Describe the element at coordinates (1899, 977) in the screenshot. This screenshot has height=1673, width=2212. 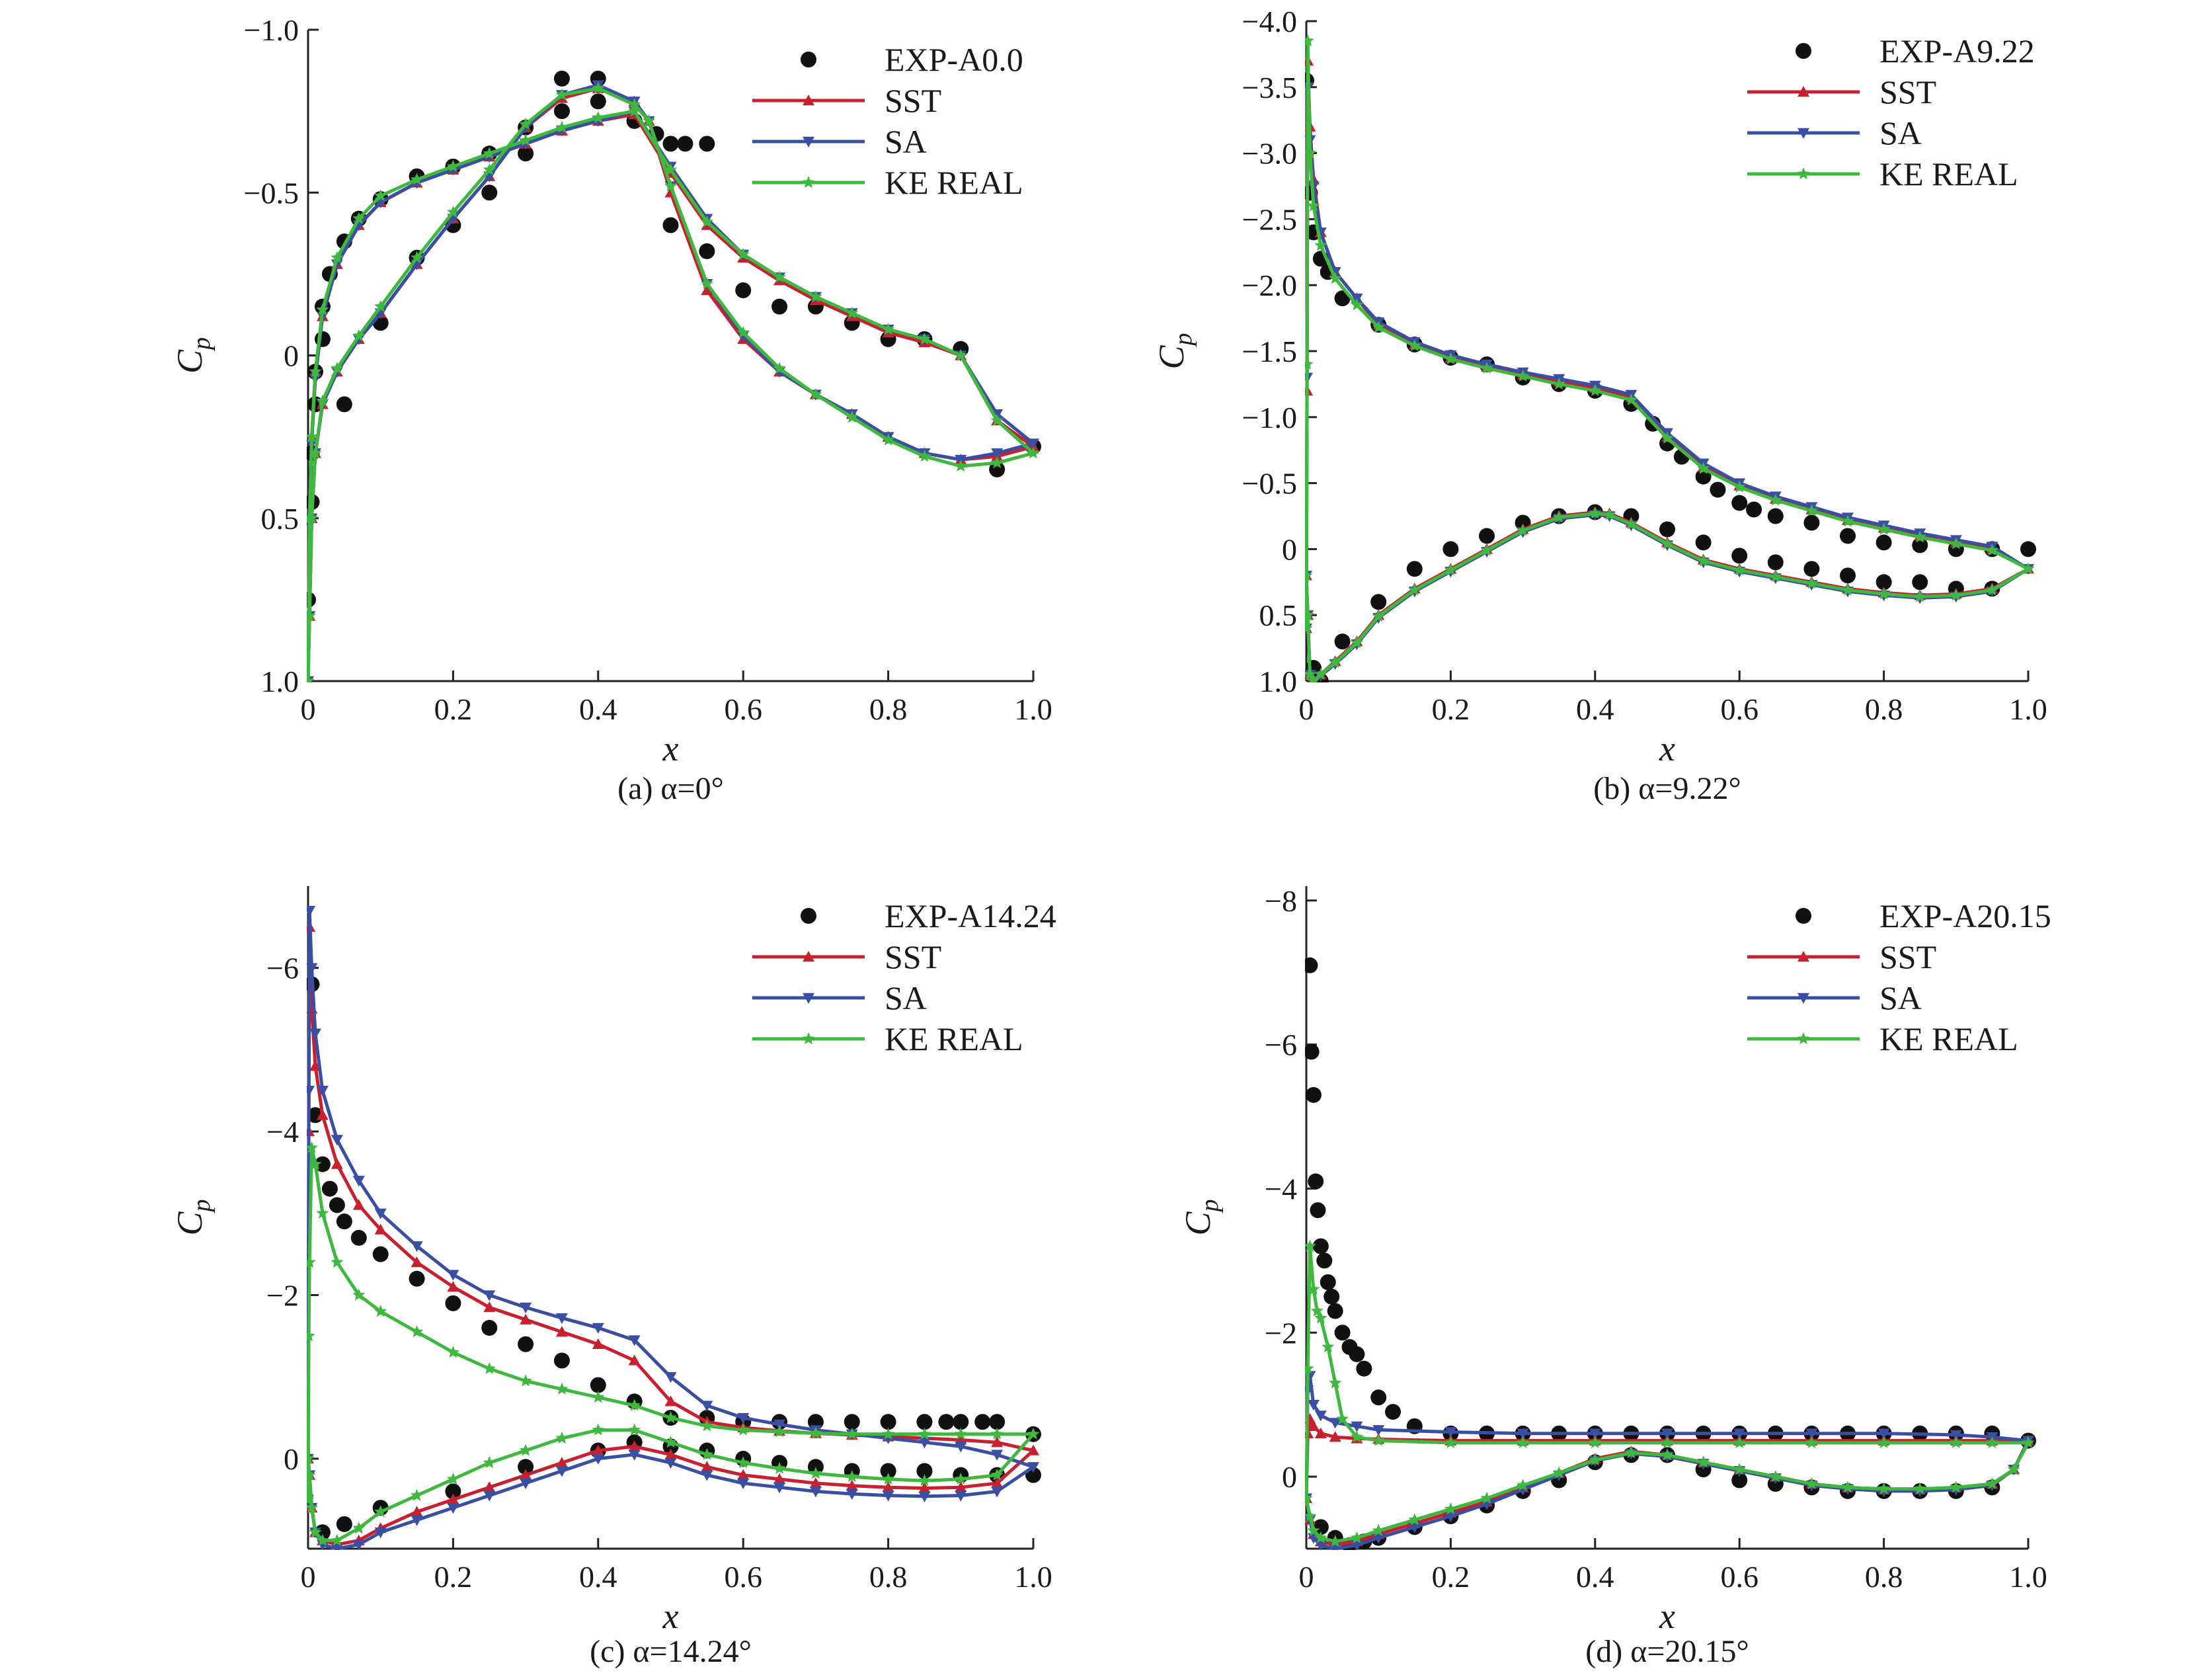
I see `legend: EXP-A20.15 SST SA KE REAL` at that location.